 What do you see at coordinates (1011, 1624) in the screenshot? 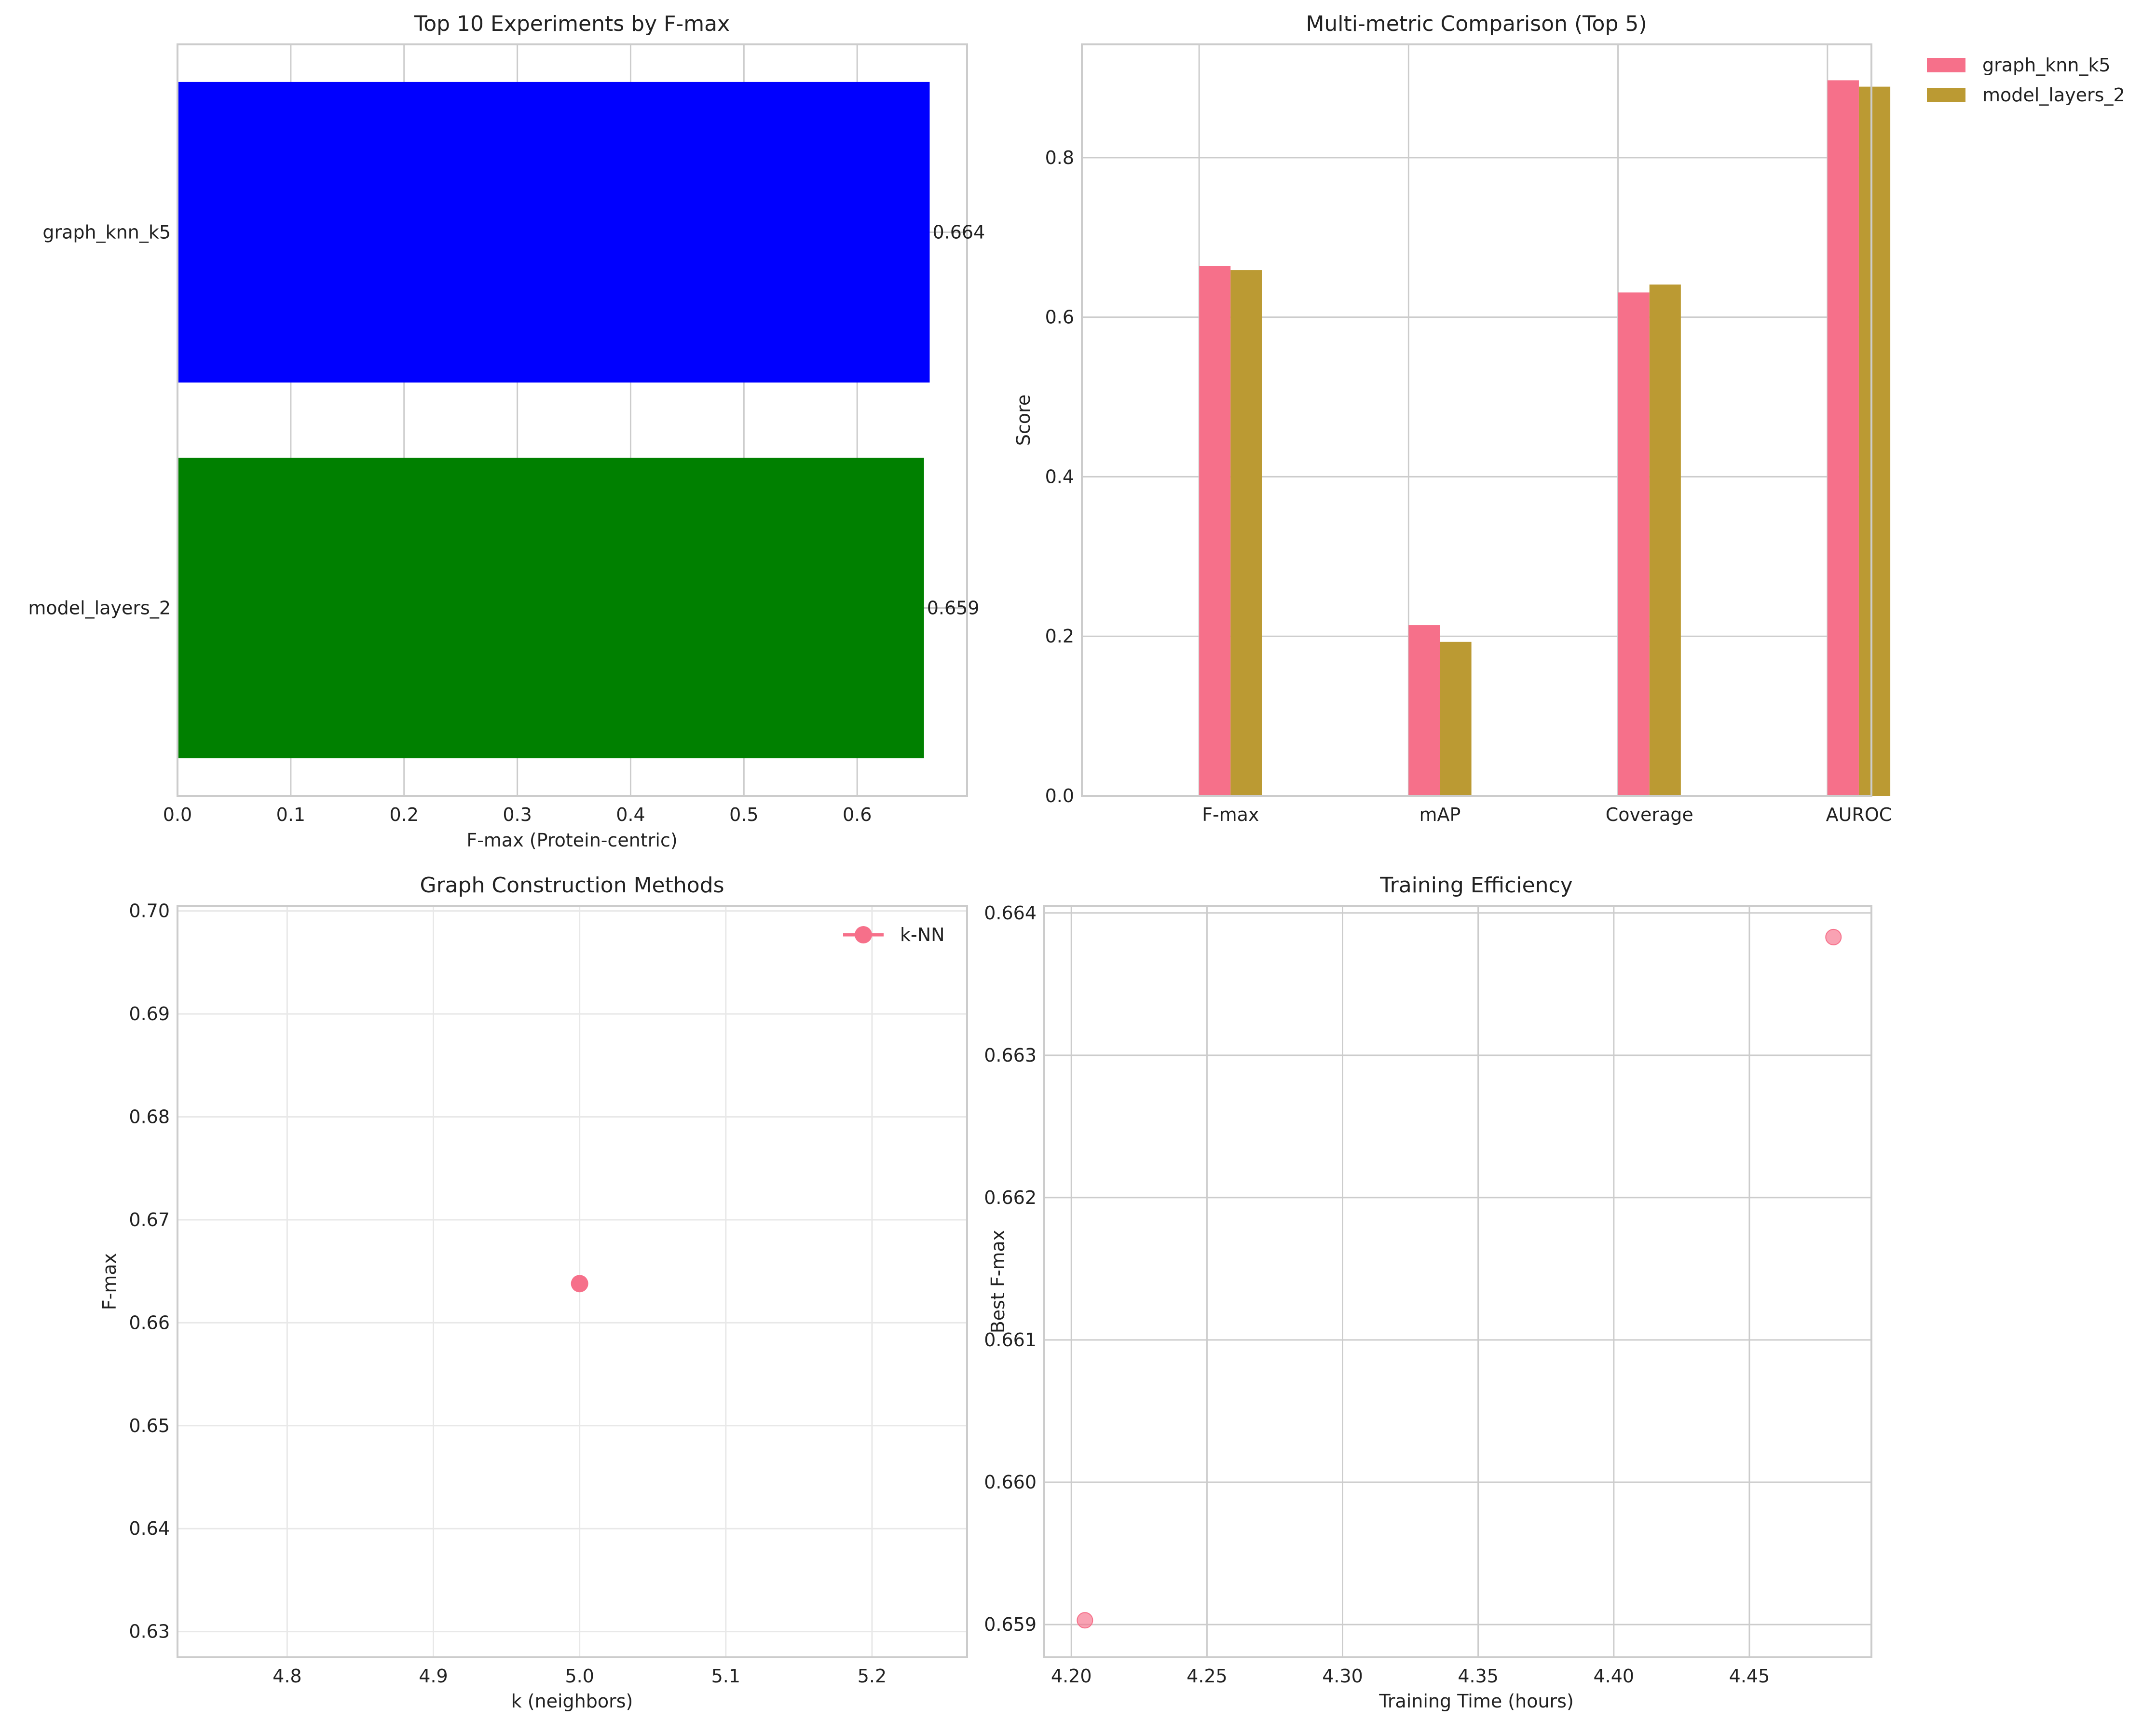
I see `y-tick-label: 0.659` at bounding box center [1011, 1624].